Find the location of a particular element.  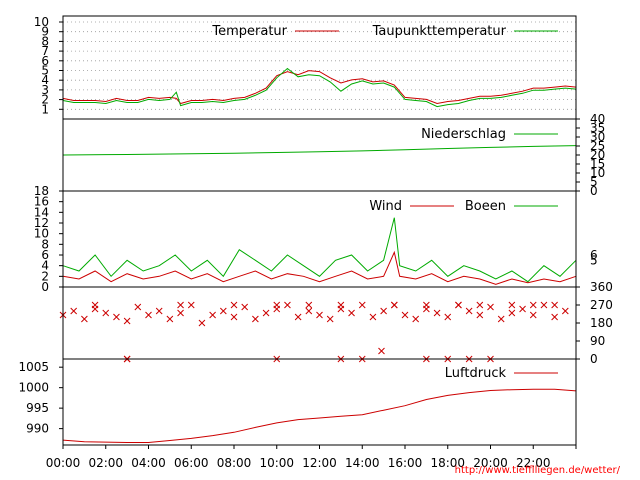

x-tick-label: 20:00 is located at coordinates (490, 463).